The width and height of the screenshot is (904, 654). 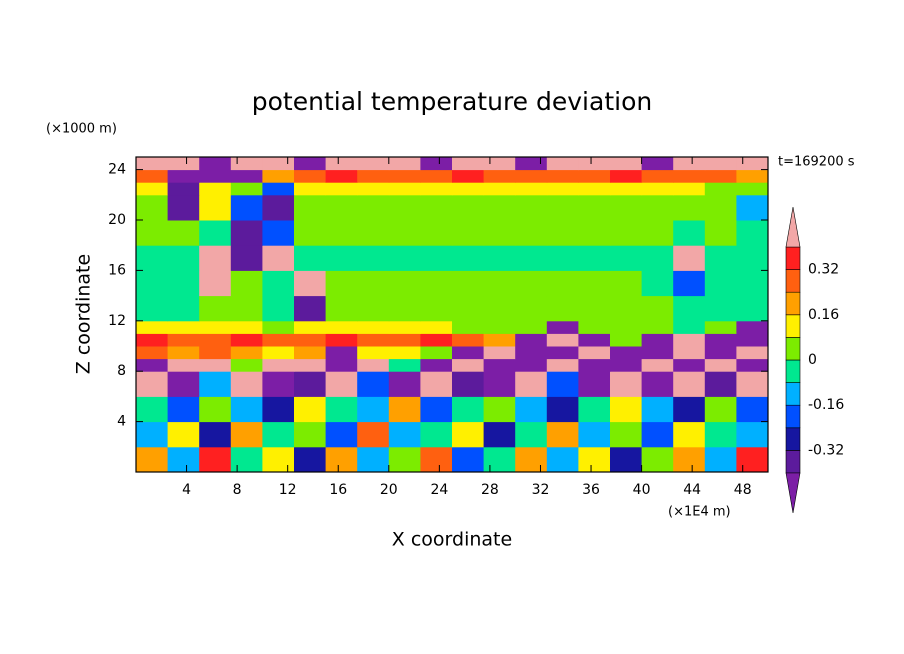 What do you see at coordinates (816, 162) in the screenshot?
I see `annotation: t=169200 s` at bounding box center [816, 162].